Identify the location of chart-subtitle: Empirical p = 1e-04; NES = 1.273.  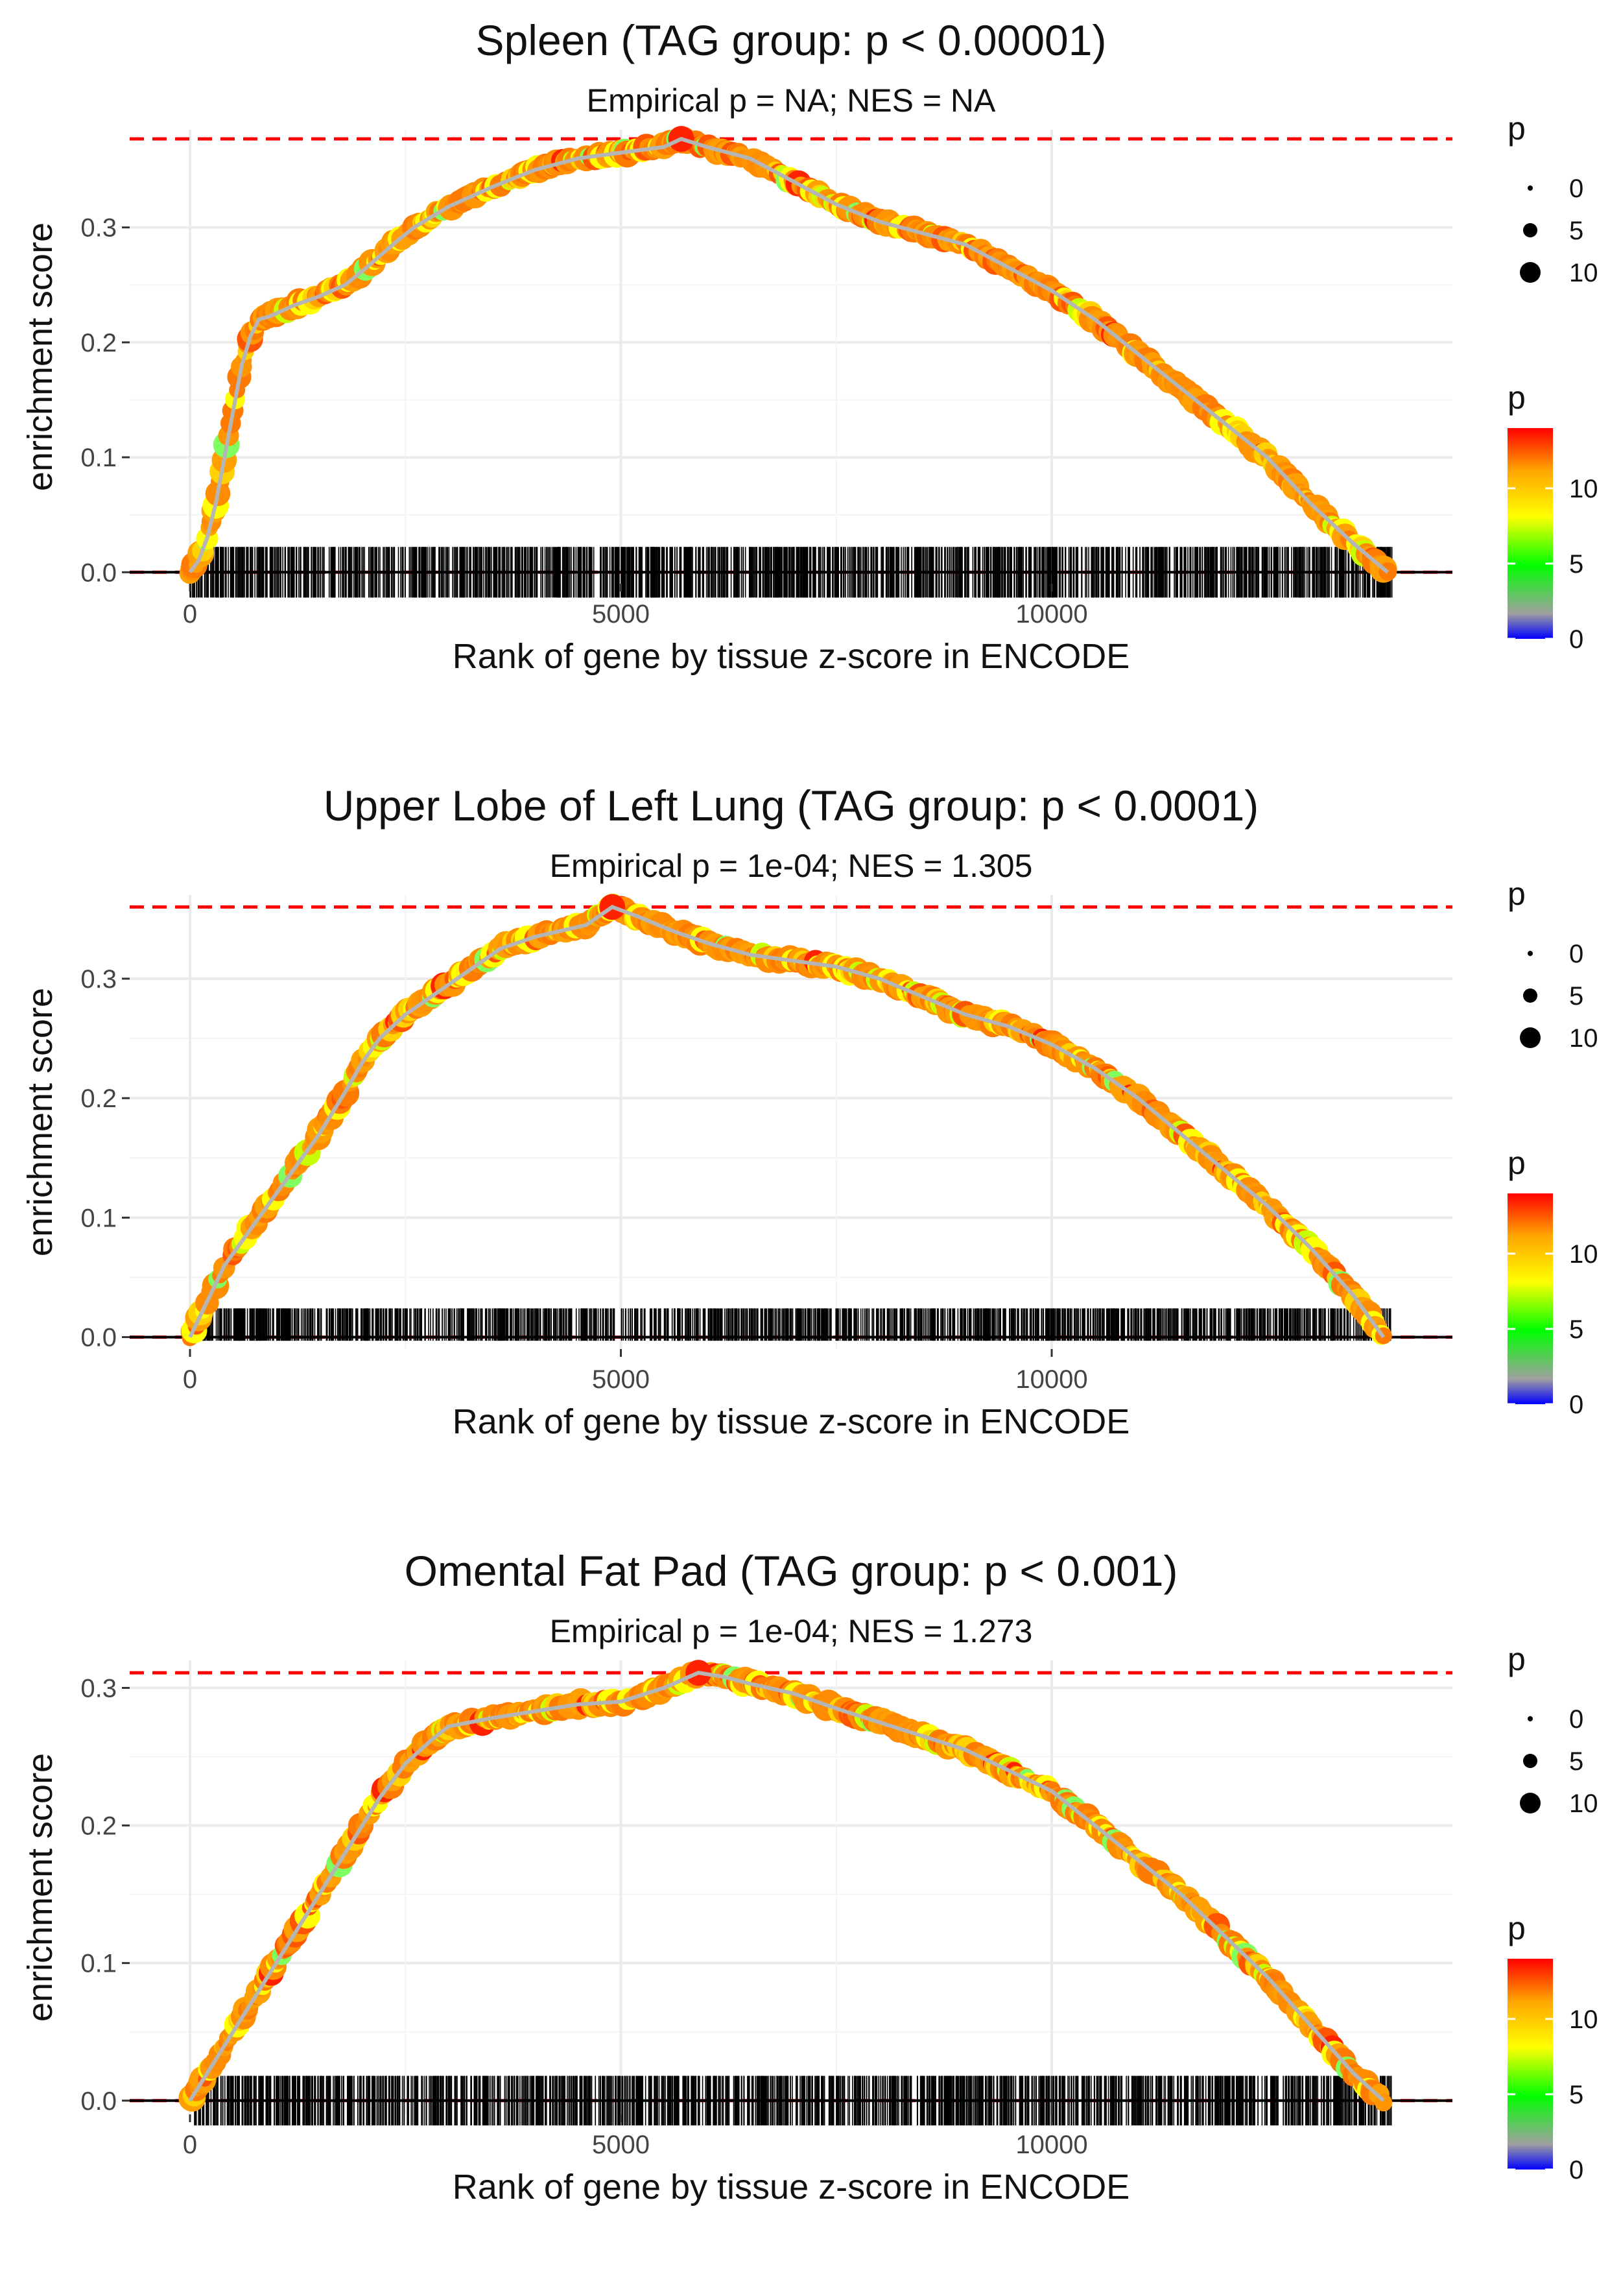
(791, 1631).